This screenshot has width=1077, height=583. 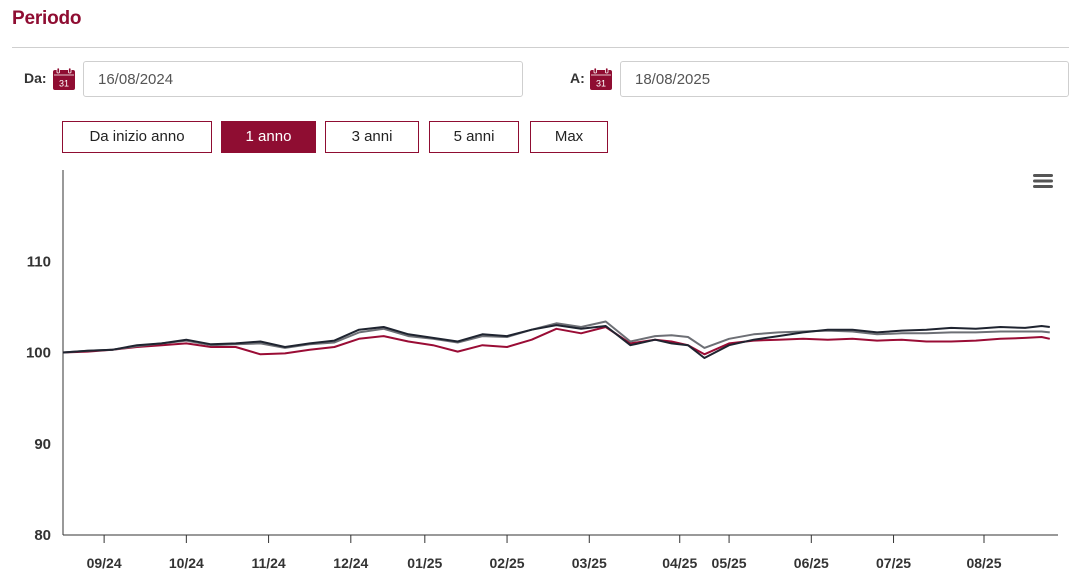 I want to click on x-tick-label: 04/25, so click(x=679, y=563).